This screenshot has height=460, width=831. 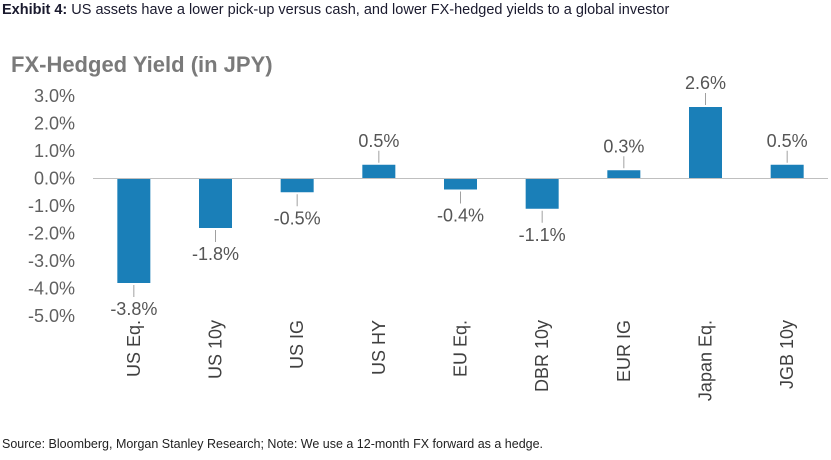 I want to click on x-tick-label: US HY, so click(x=379, y=347).